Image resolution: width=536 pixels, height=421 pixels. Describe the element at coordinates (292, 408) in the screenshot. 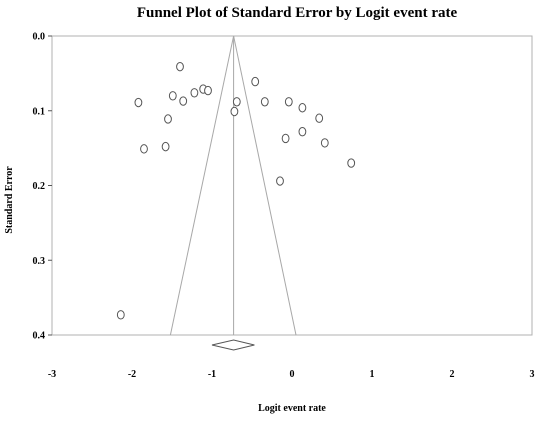

I see `x-axis-label: Logit event rate` at that location.